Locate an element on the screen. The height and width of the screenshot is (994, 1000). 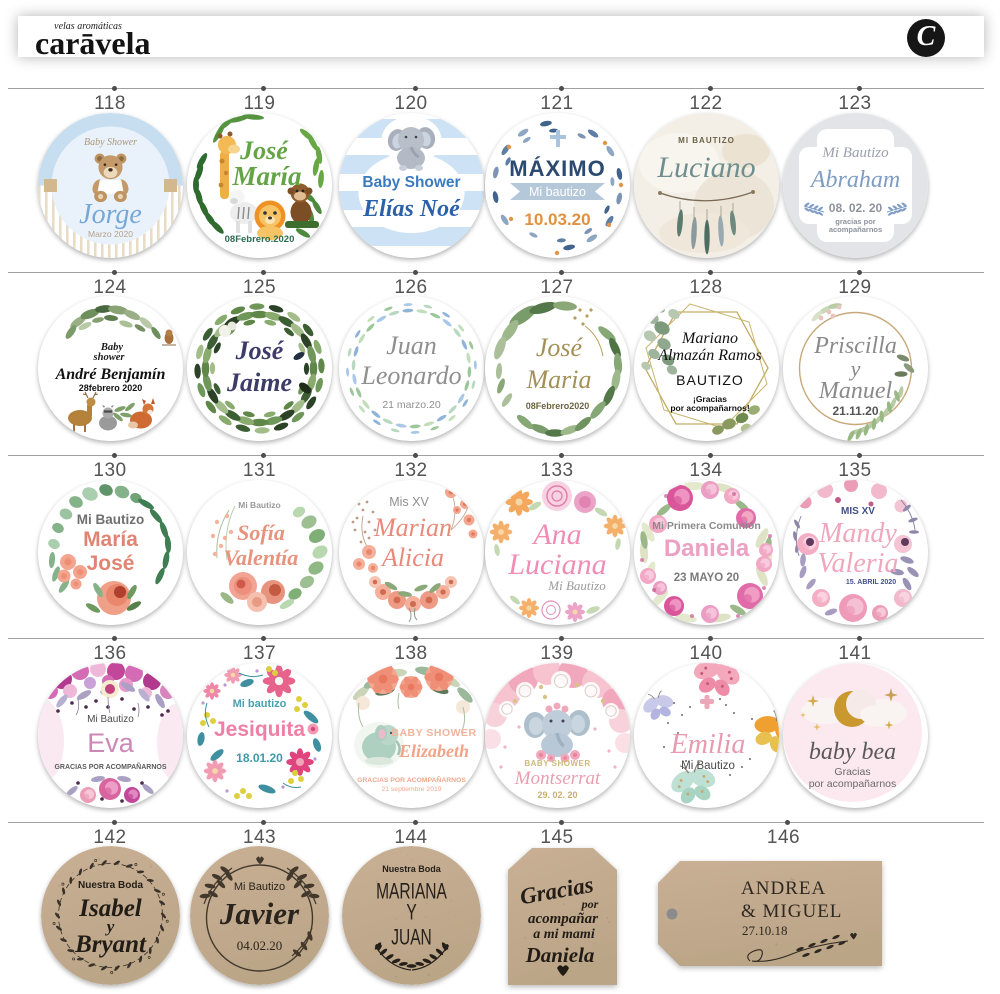
svg-text: 08Febrero2020 is located at coordinates (557, 406).